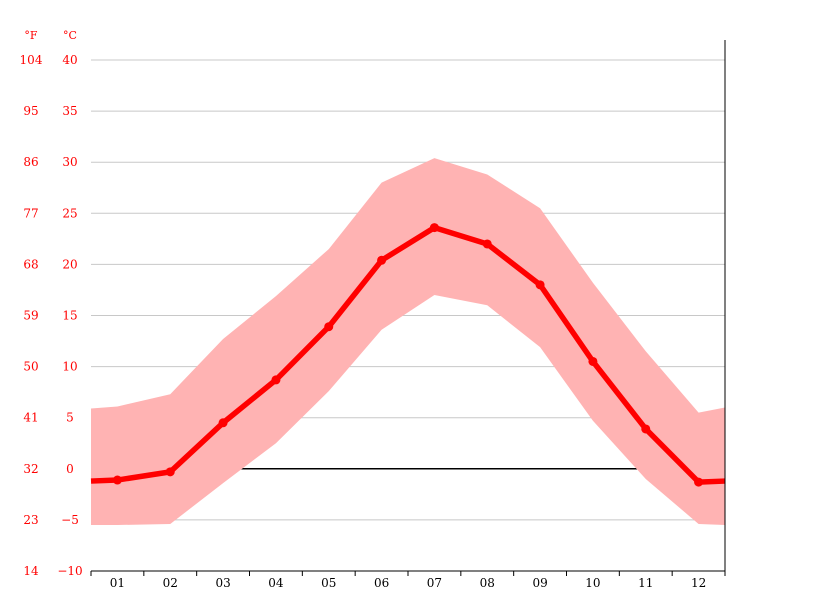 The image size is (815, 611). What do you see at coordinates (70, 469) in the screenshot?
I see `y-tick-label-c: 0` at bounding box center [70, 469].